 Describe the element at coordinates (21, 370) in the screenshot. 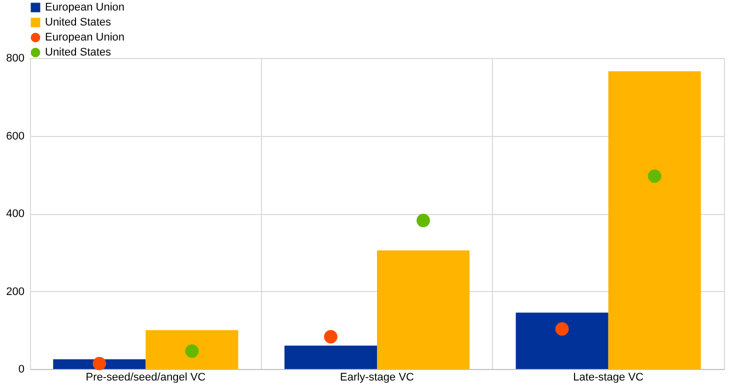

I see `y-tick-label: 0` at that location.